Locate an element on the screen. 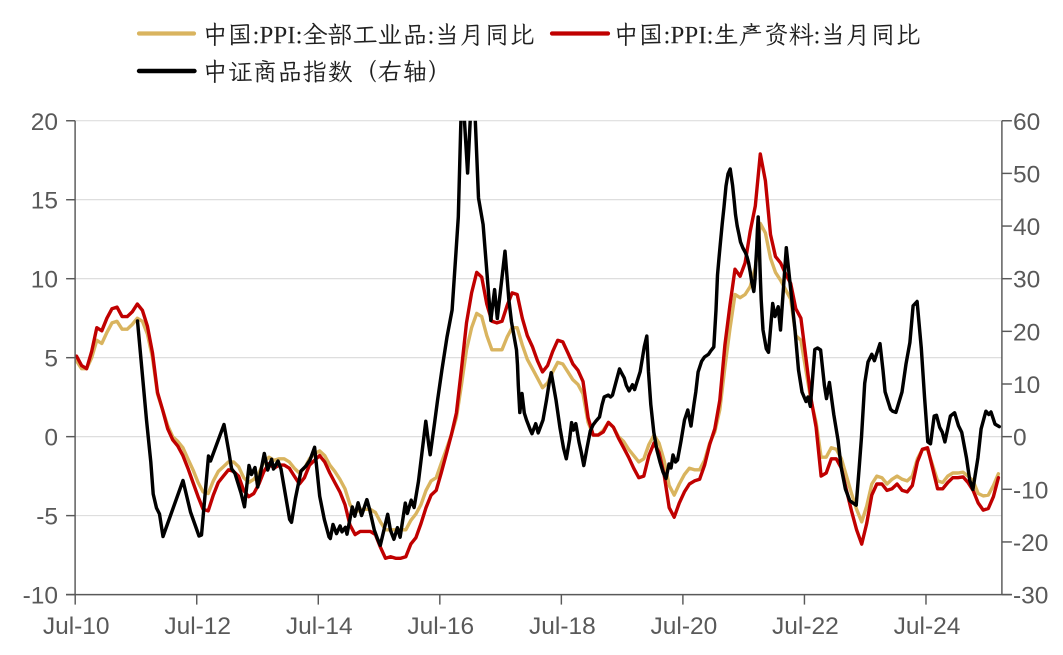 This screenshot has width=1063, height=655. svg-text: Jul-24 is located at coordinates (927, 626).